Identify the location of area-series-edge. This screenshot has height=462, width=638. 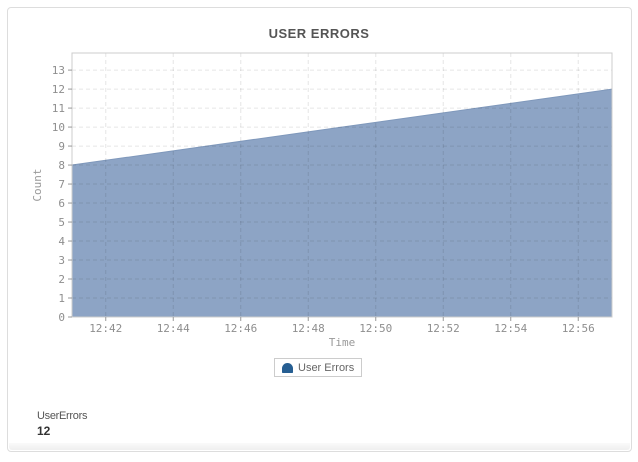
(342, 127).